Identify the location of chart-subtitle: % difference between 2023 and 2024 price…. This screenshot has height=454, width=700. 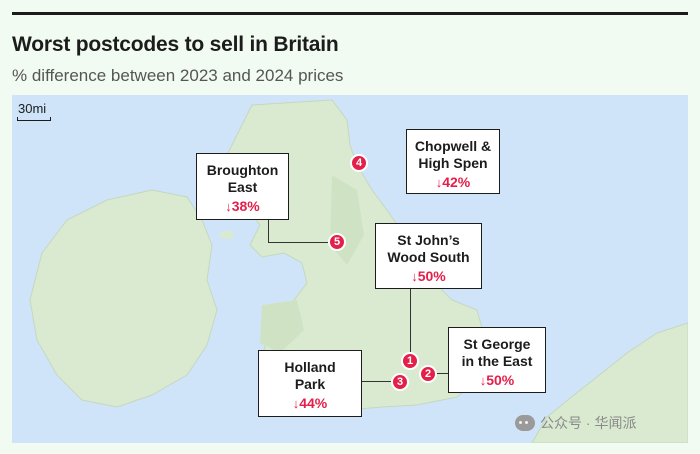
(178, 75).